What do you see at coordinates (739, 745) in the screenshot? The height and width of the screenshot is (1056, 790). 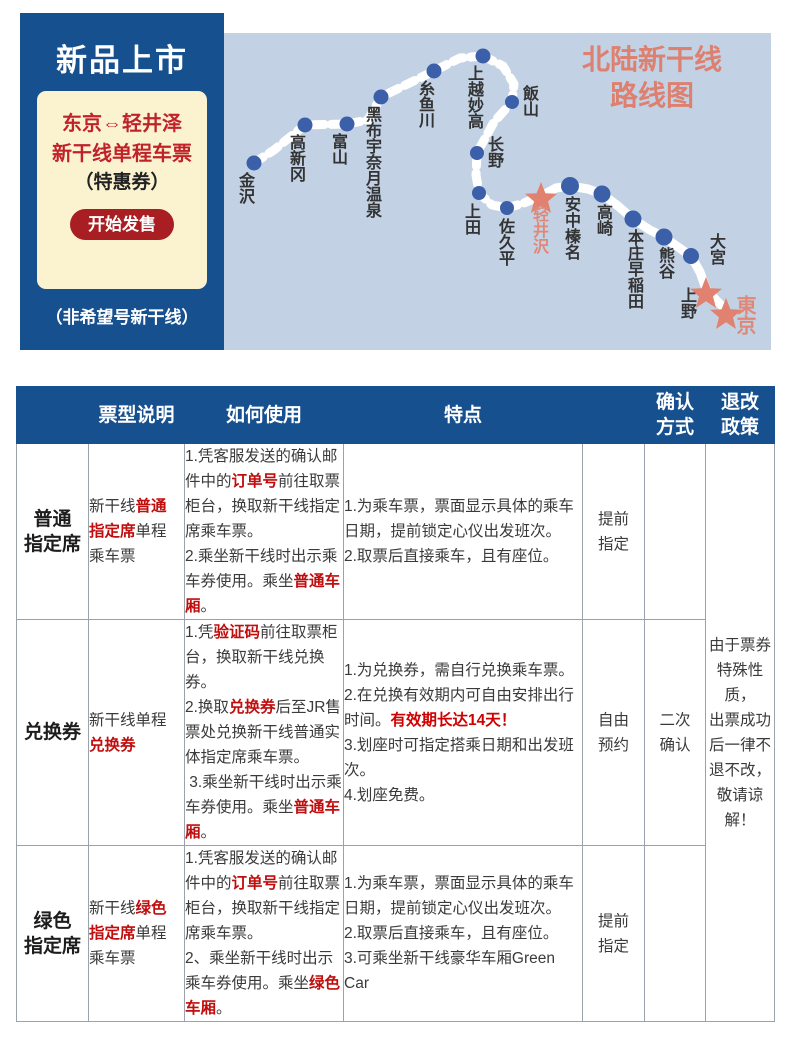 I see `policy-line-4: 后一律不` at bounding box center [739, 745].